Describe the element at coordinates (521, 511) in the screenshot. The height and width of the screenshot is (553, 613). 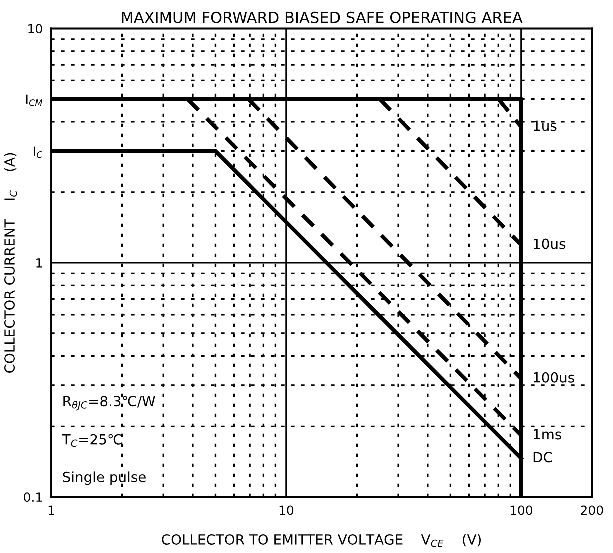
I see `x-tick-label: 100` at that location.